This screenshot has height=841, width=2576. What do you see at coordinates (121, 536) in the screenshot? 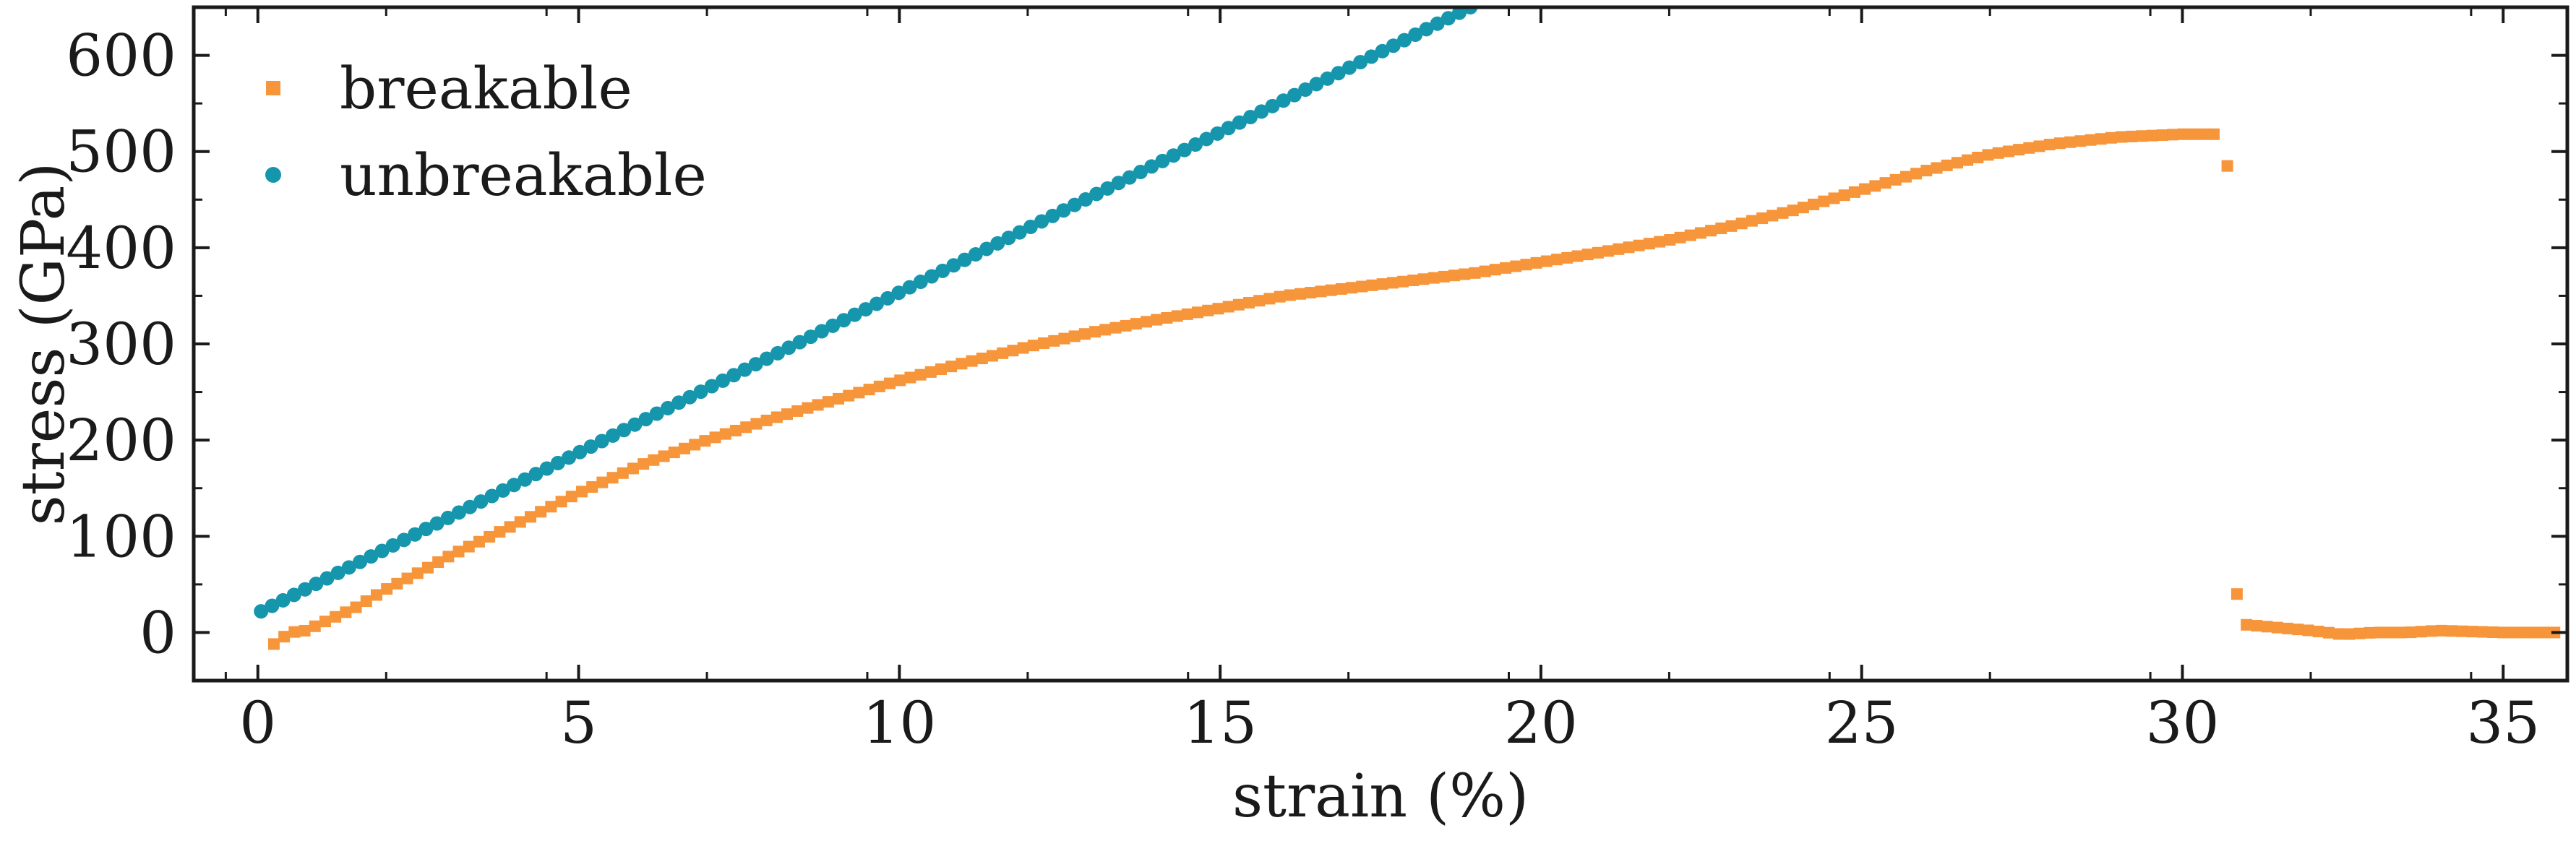
I see `y-tick-label: 100` at bounding box center [121, 536].